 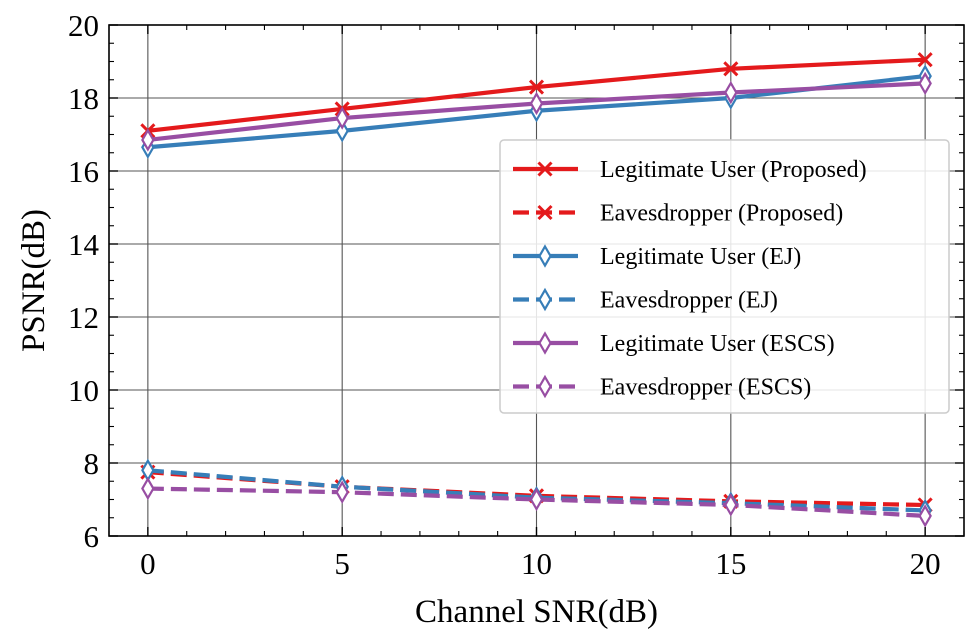 I want to click on x-tick-label: 10, so click(x=536, y=563).